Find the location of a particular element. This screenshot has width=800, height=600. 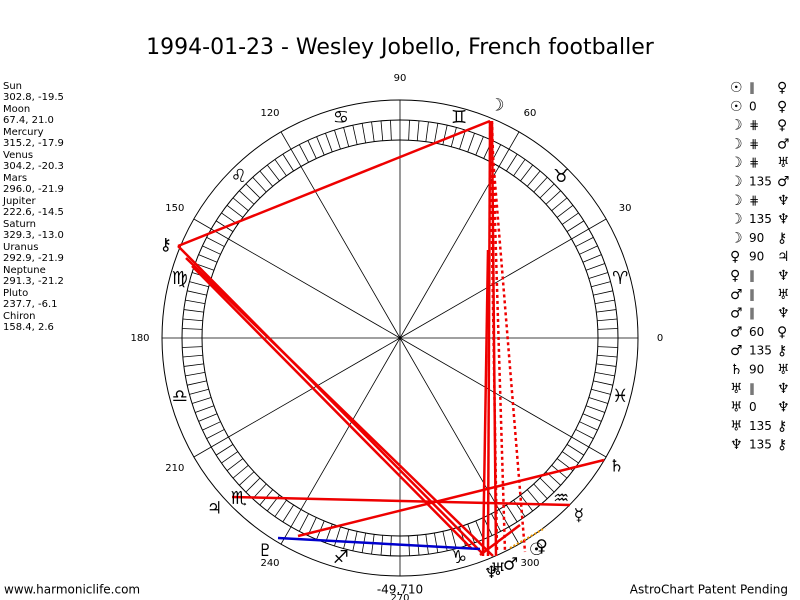

degree-label: 270 is located at coordinates (399, 596).